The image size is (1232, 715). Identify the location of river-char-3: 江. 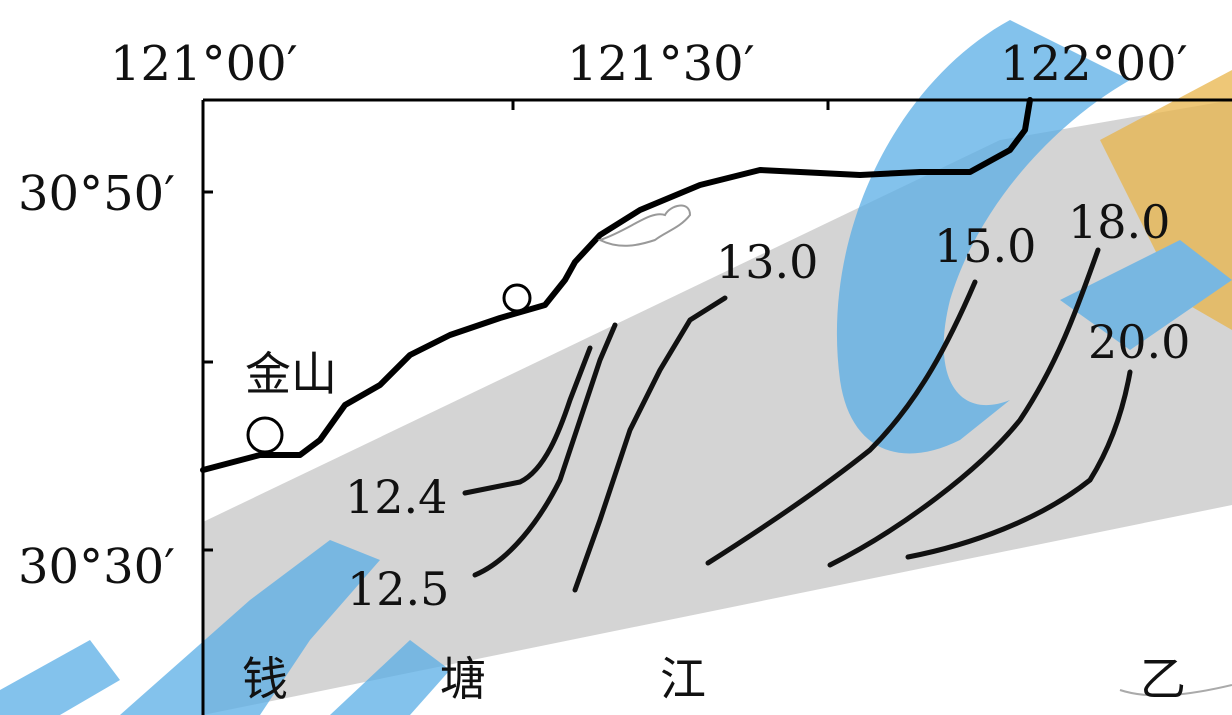
(683, 679).